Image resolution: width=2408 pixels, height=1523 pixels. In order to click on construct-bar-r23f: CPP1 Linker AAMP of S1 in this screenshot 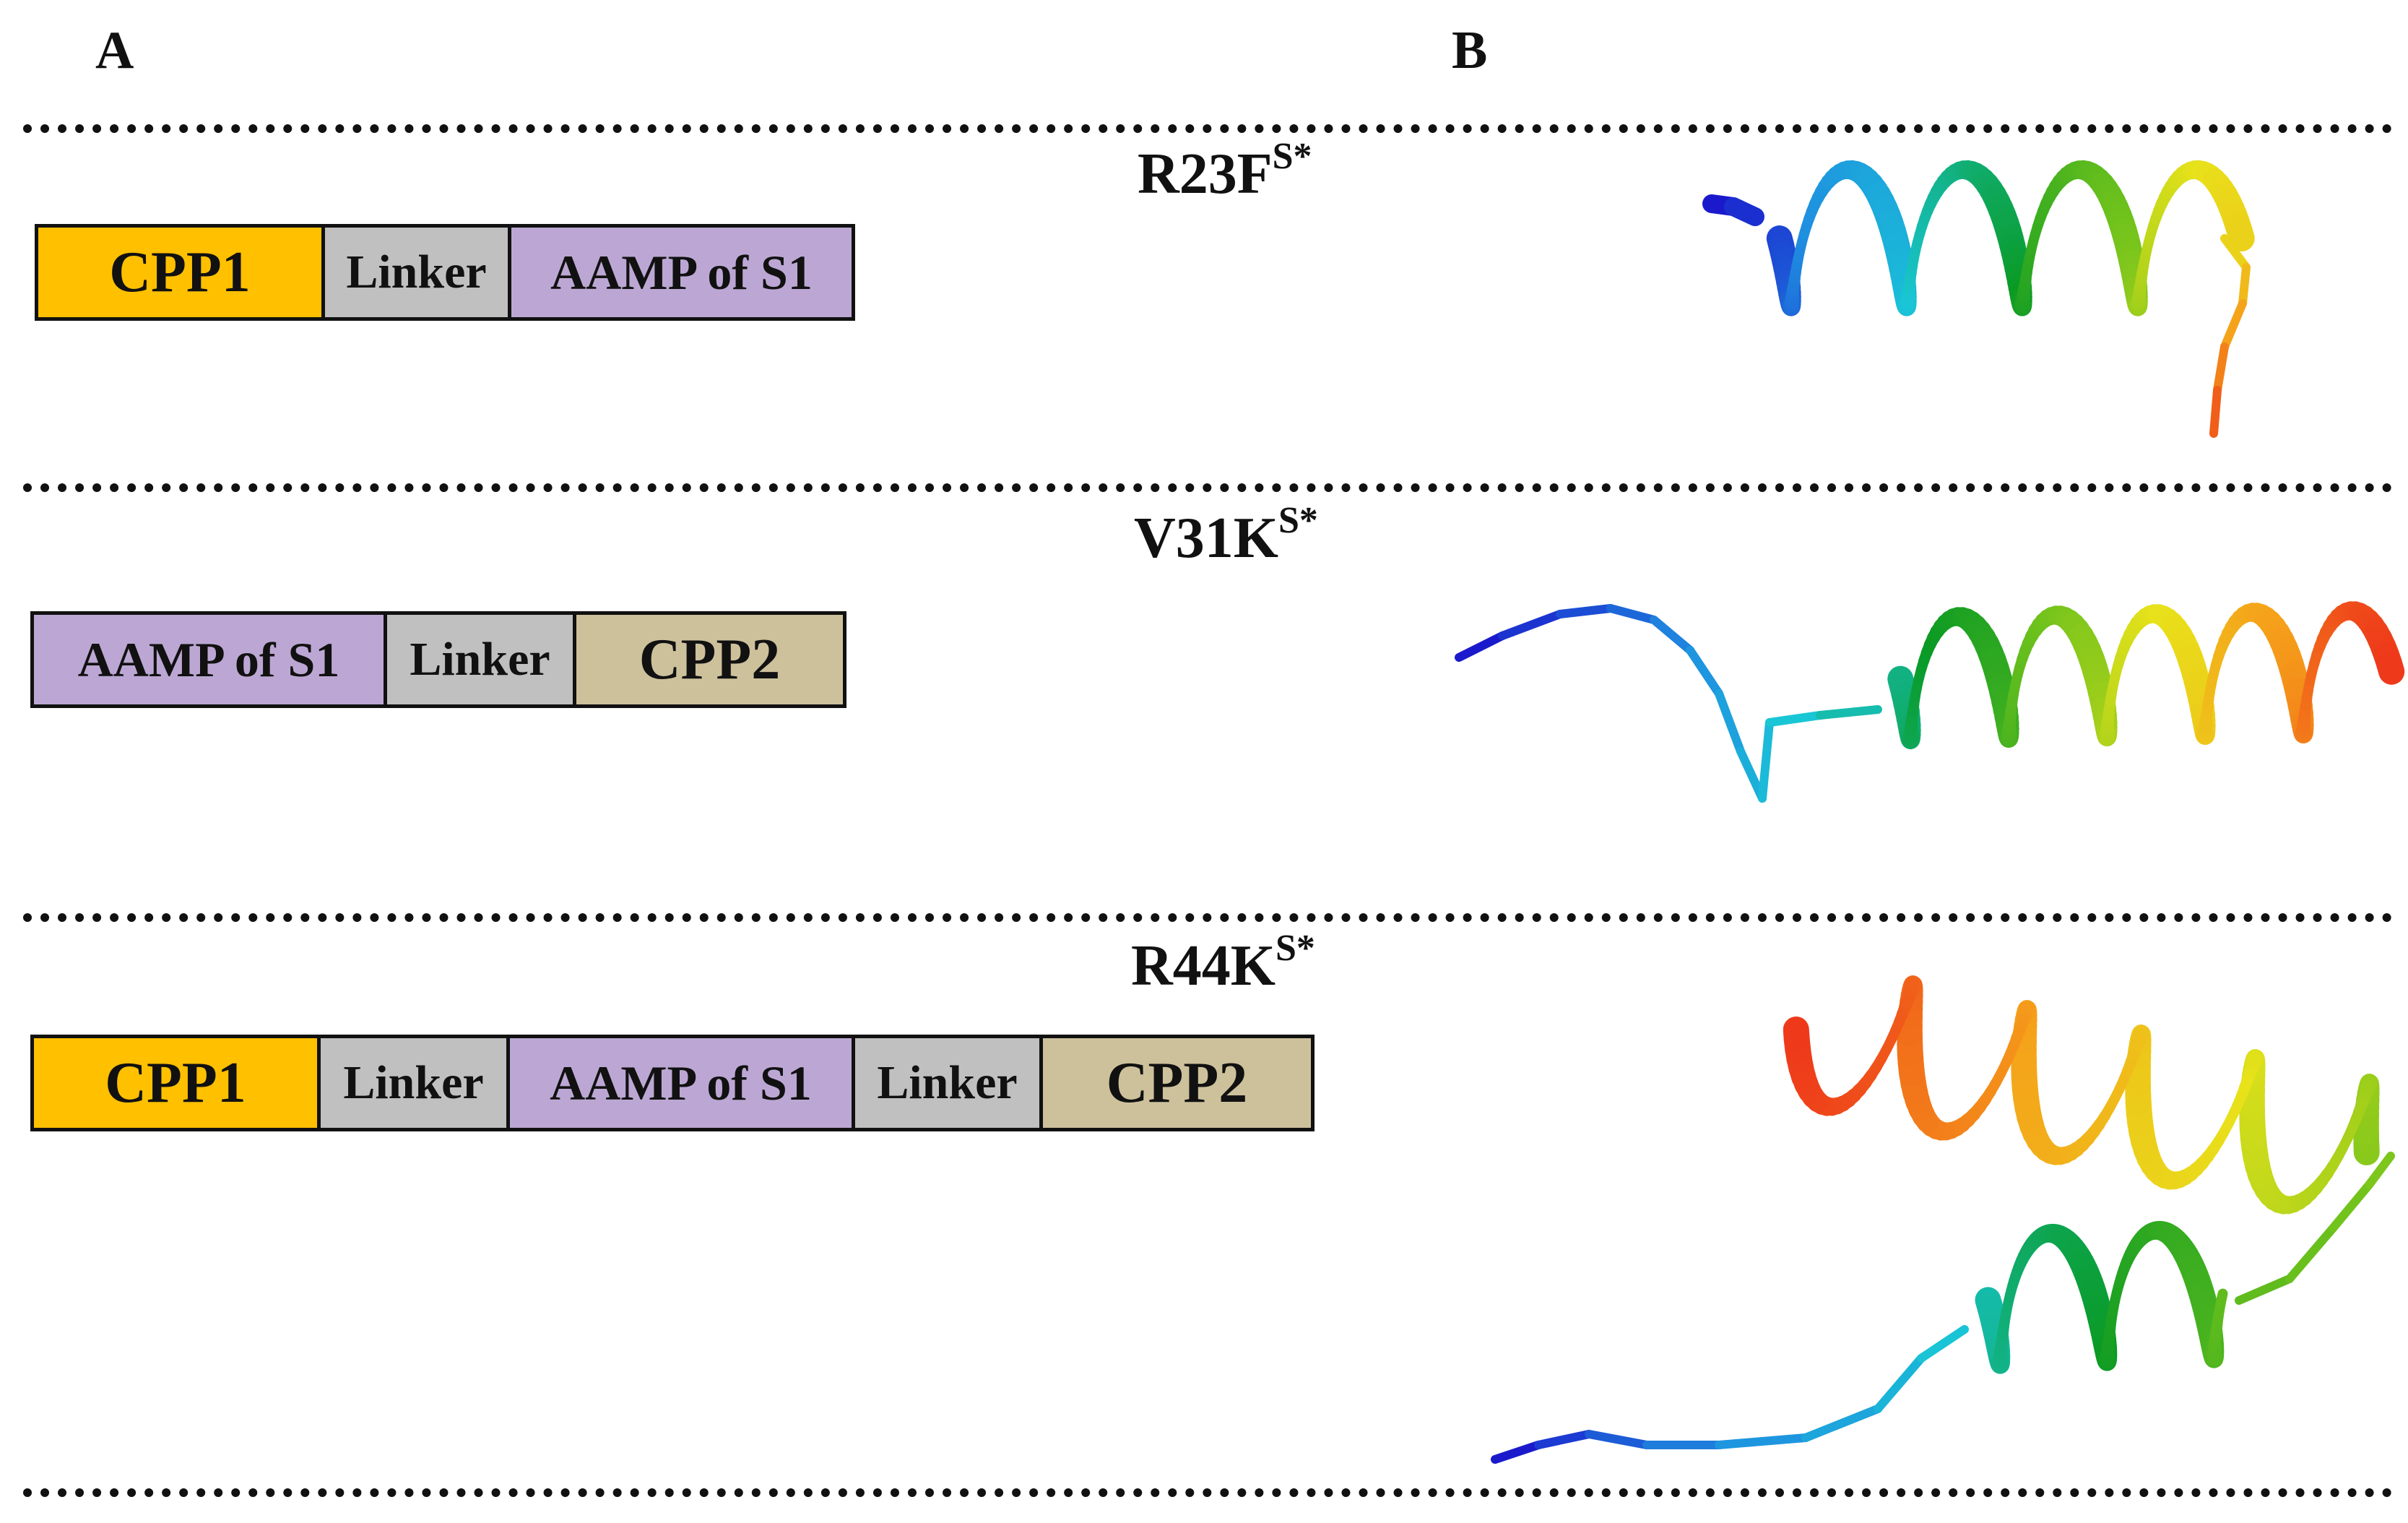, I will do `click(445, 273)`.